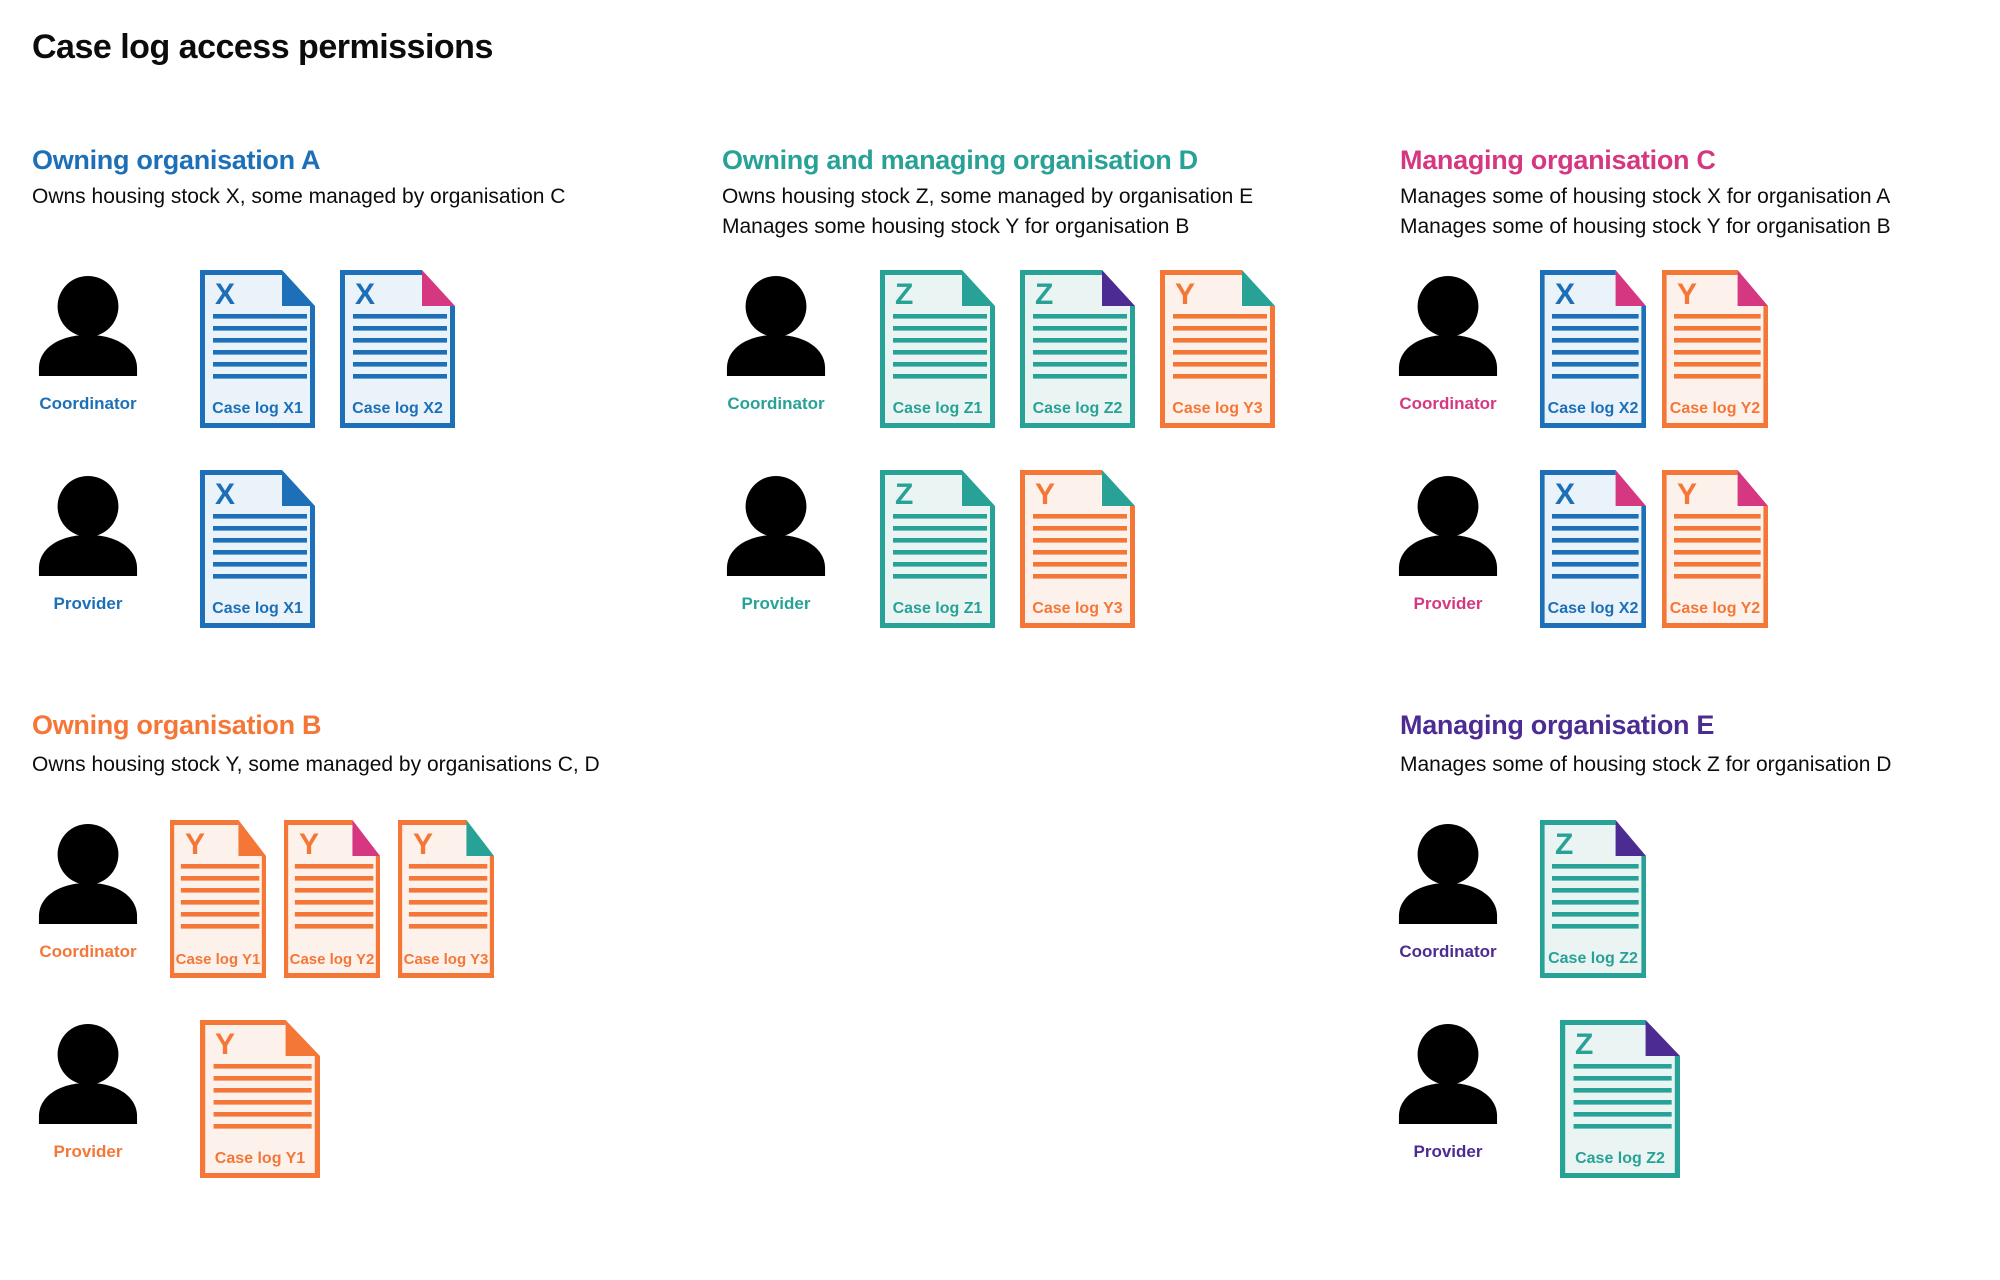 The width and height of the screenshot is (2000, 1280). Describe the element at coordinates (327, 349) in the screenshot. I see `coordinator-docs-row: X Case log X1 X Case log X2` at that location.